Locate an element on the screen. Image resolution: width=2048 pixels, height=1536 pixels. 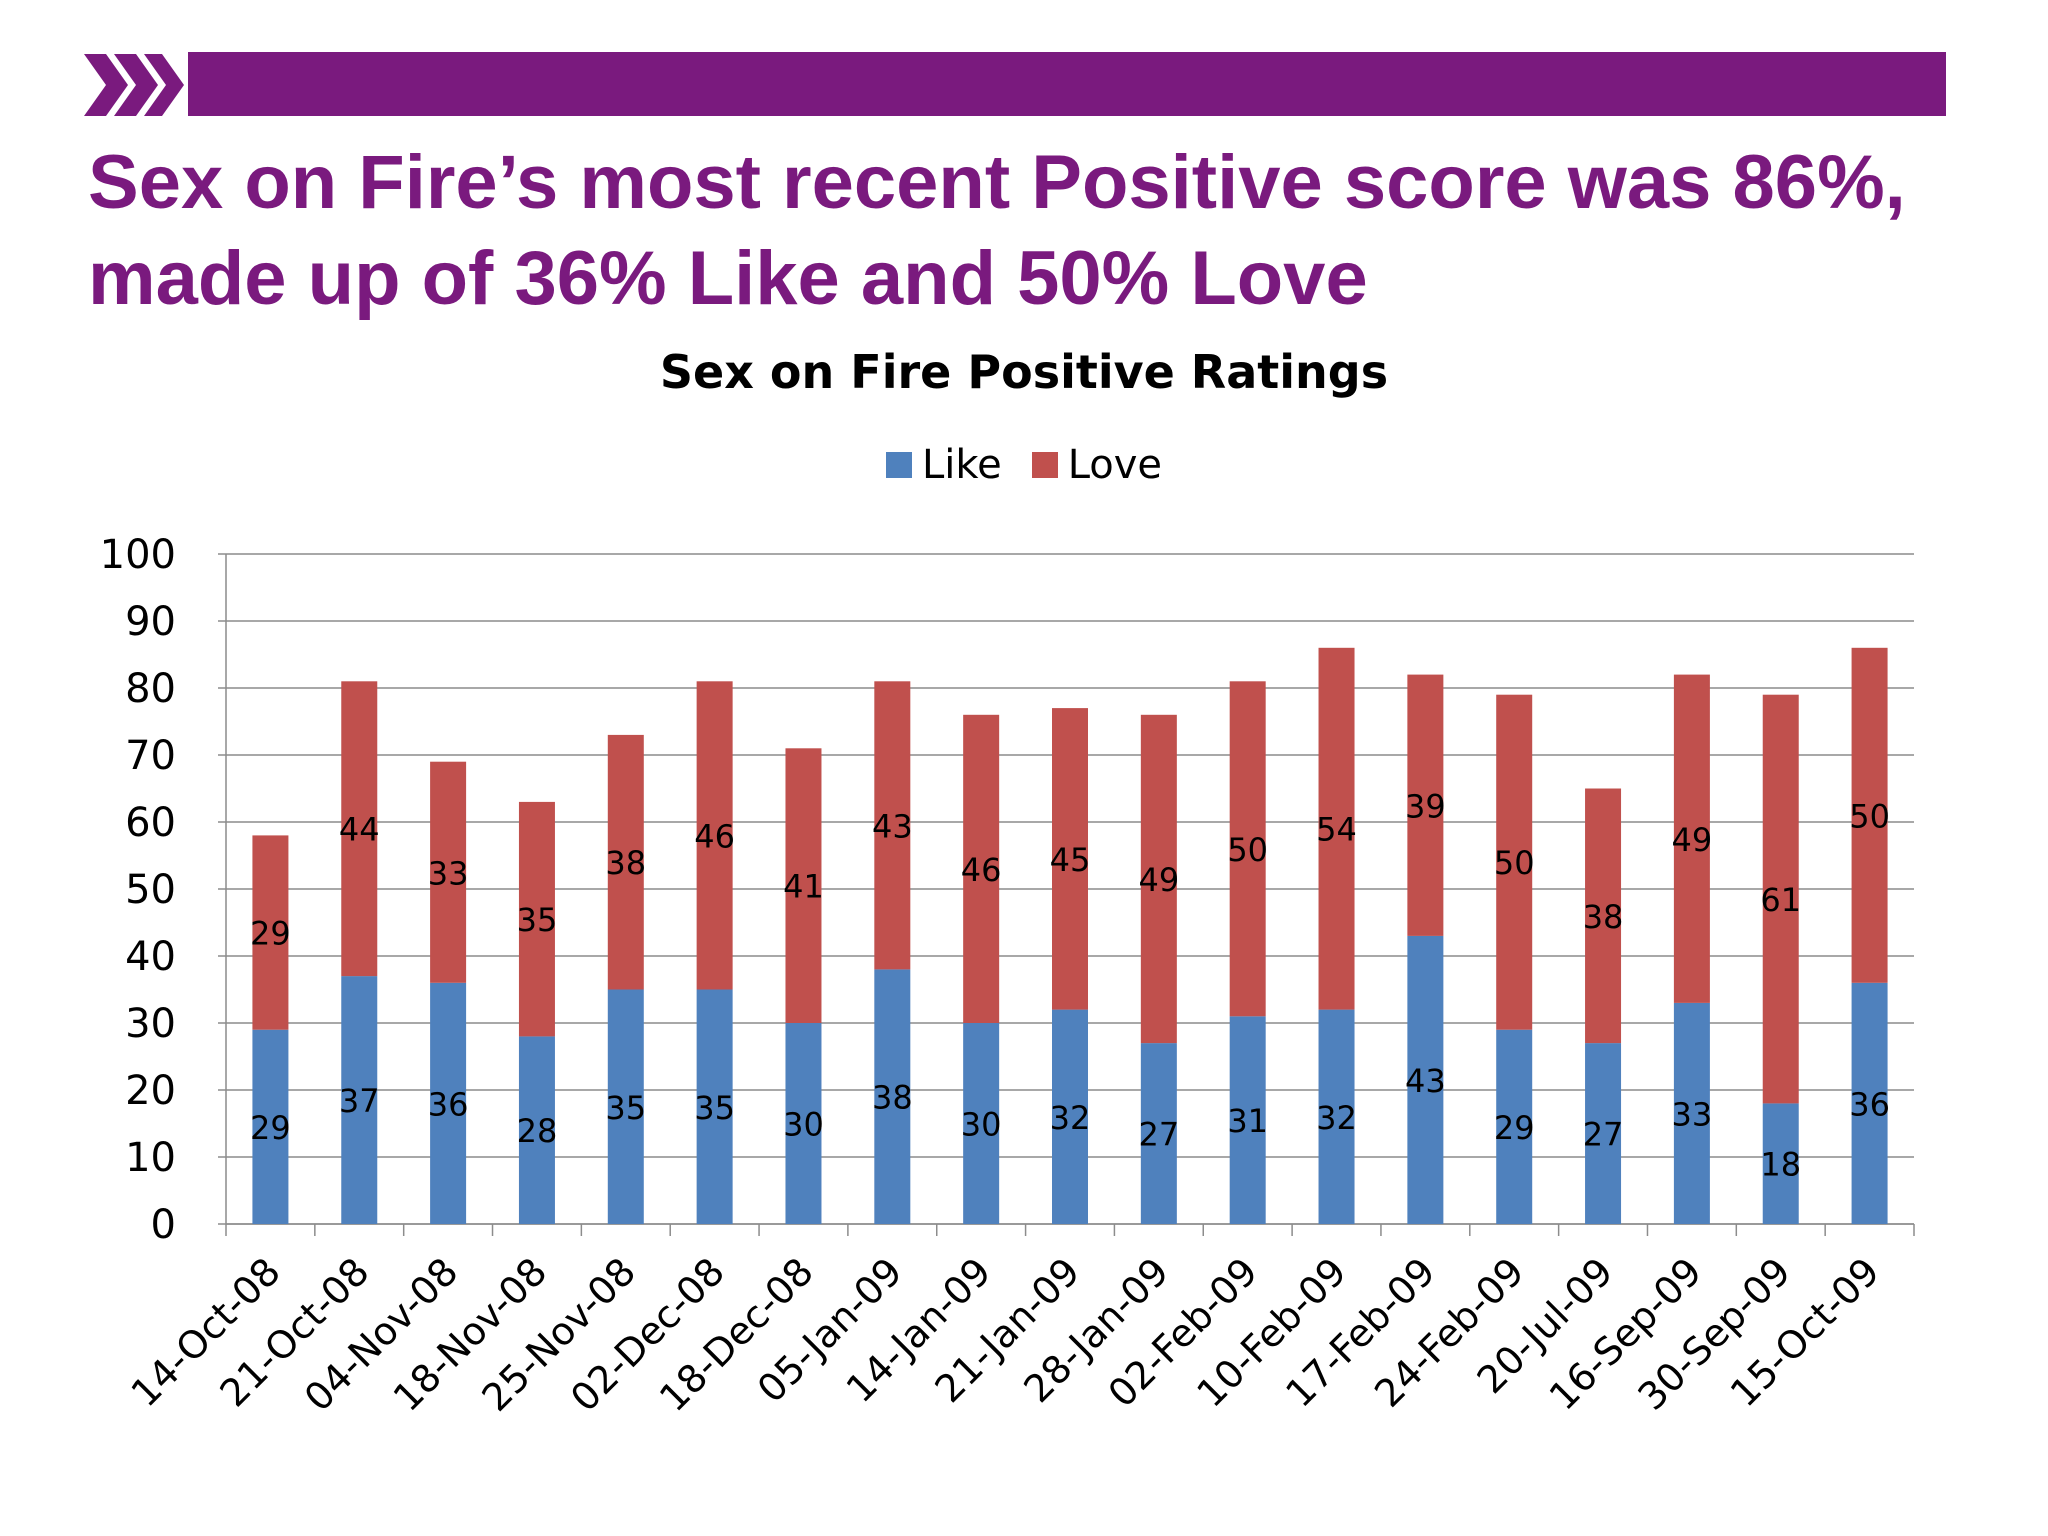
legend-item-love: Love is located at coordinates (1097, 465).